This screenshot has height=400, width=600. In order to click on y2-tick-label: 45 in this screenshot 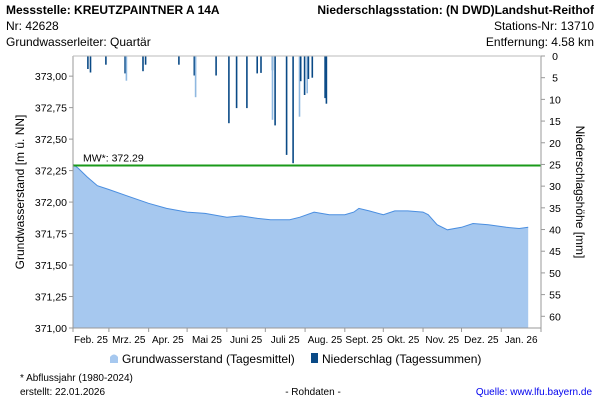, I will do `click(555, 252)`.